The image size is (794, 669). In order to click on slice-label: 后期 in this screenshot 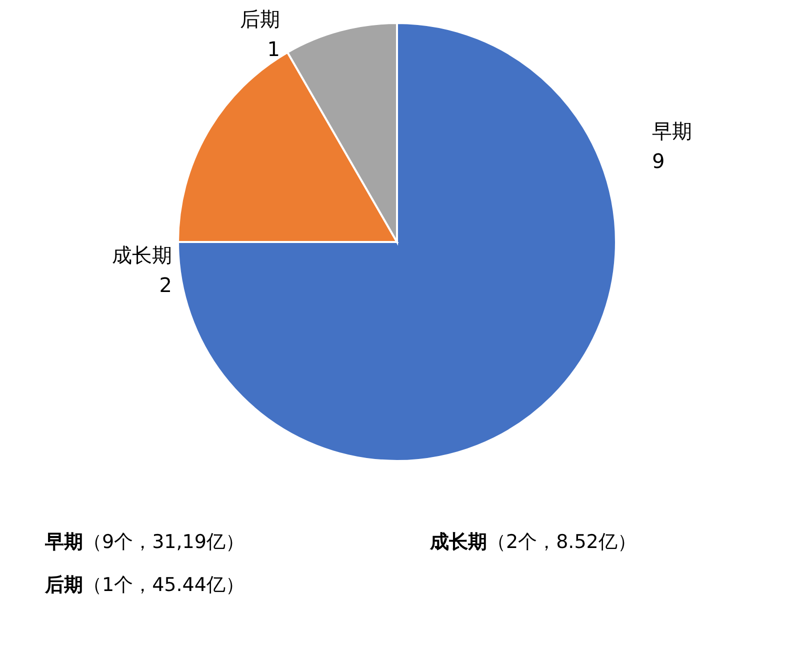, I will do `click(260, 19)`.